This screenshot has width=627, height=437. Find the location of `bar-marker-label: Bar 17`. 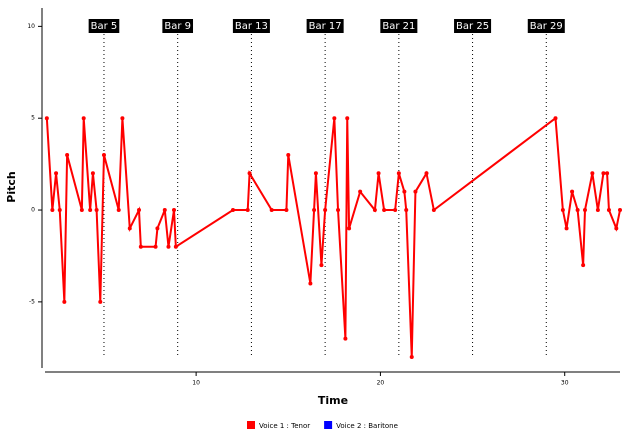

bar-marker-label: Bar 17 is located at coordinates (325, 26).